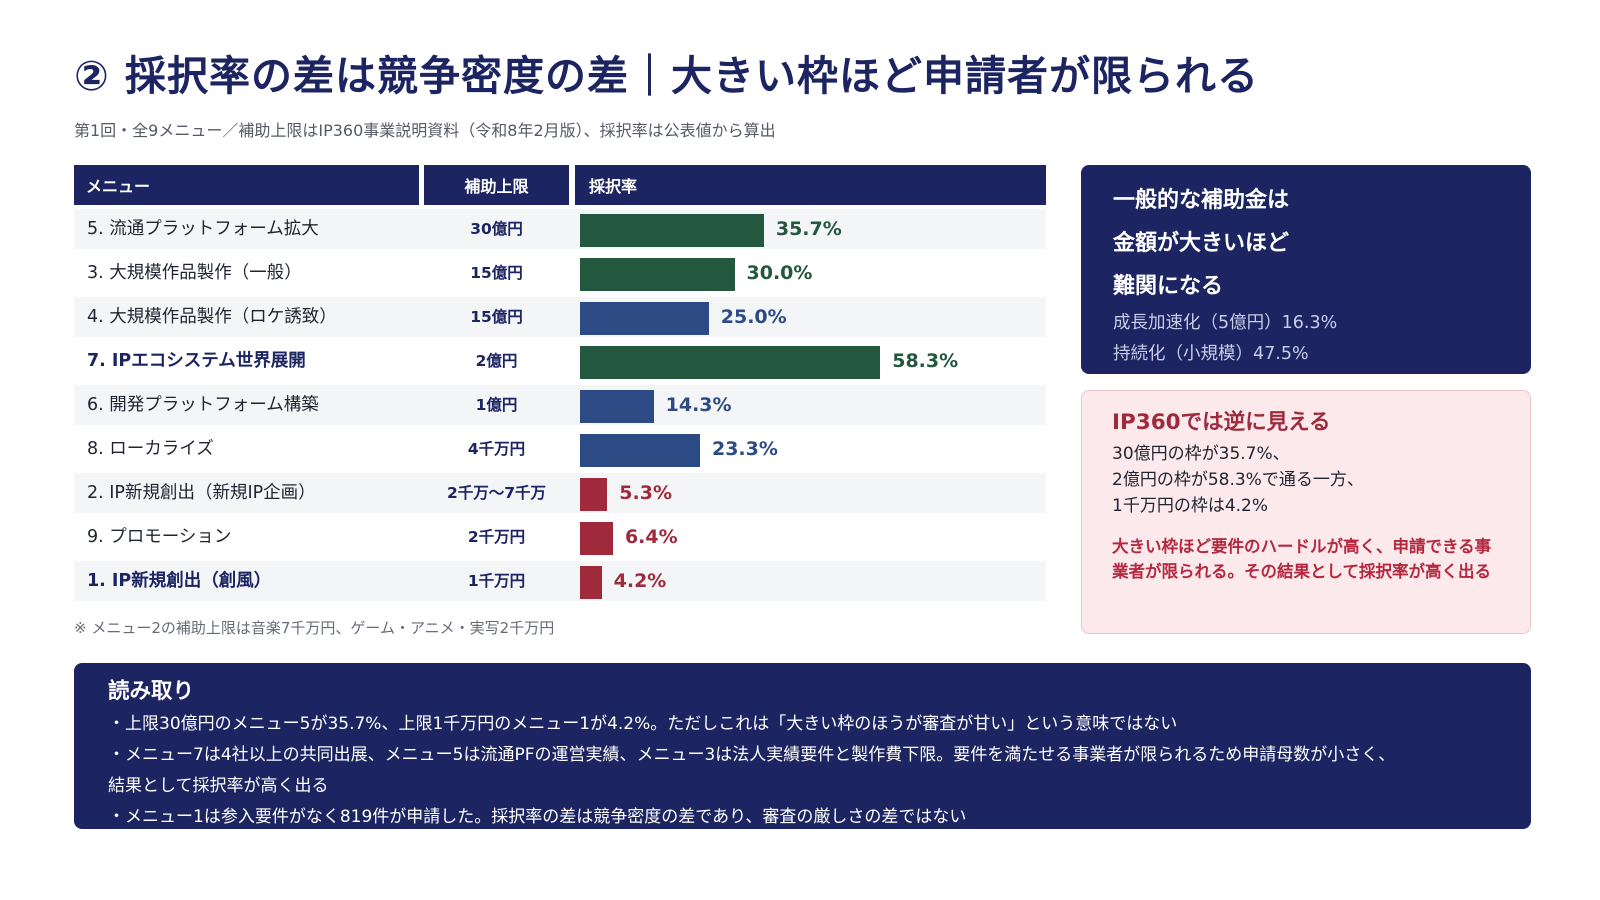  I want to click on general-card-line: 一般的な補助金は, so click(1201, 200).